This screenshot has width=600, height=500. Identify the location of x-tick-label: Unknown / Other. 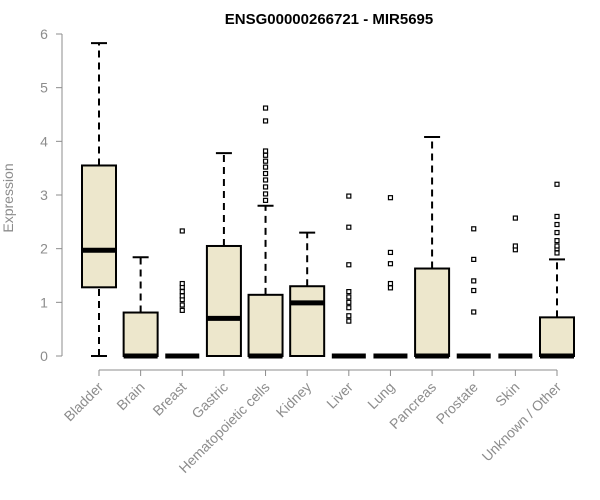
(522, 422).